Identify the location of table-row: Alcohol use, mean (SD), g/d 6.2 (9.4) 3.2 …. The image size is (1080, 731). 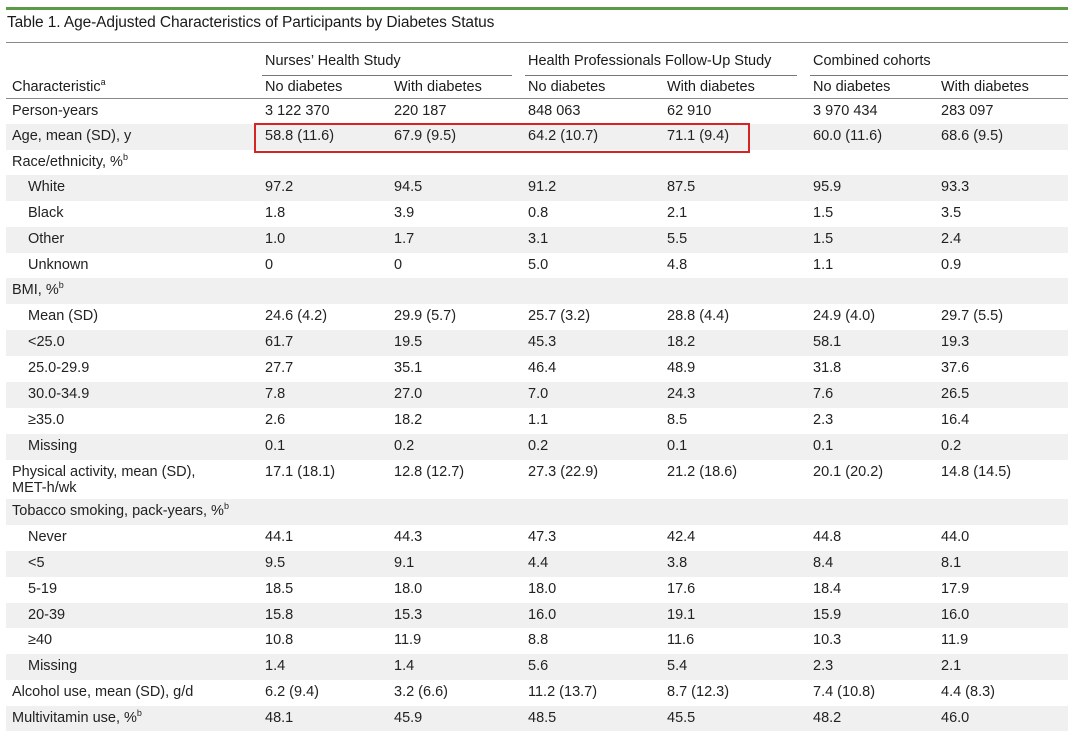
(537, 693).